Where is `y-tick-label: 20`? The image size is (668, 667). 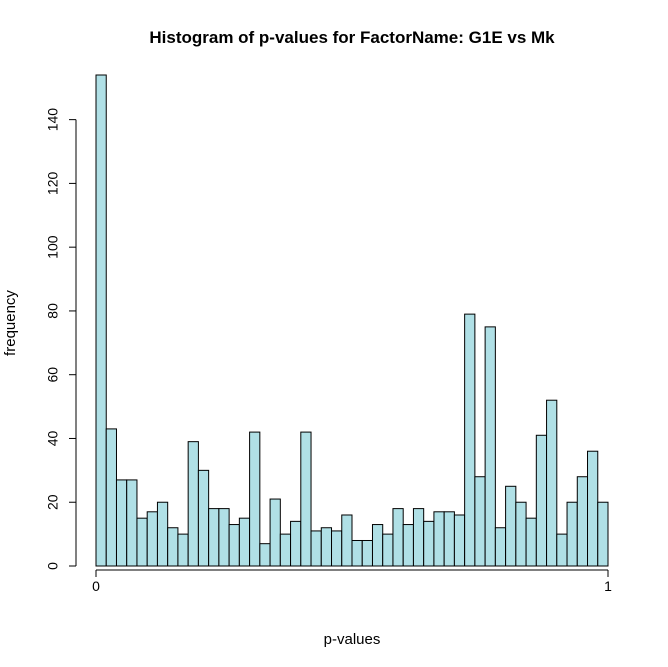
y-tick-label: 20 is located at coordinates (53, 502).